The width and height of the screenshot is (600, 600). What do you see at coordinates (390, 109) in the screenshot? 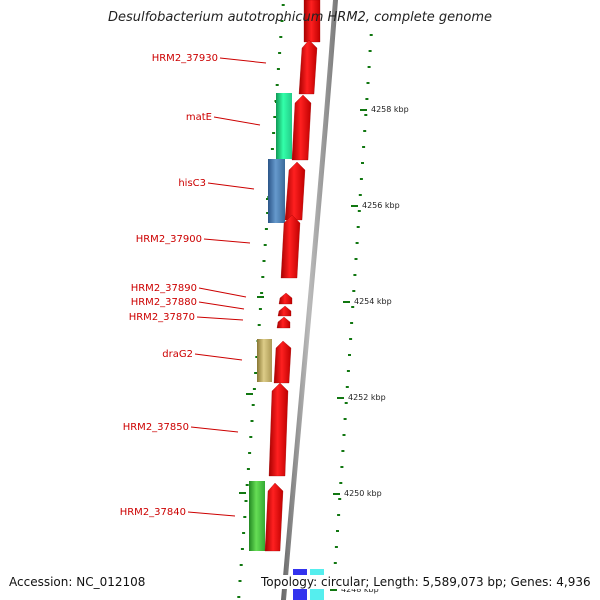
I see `scale-label: 4258 kbp` at bounding box center [390, 109].